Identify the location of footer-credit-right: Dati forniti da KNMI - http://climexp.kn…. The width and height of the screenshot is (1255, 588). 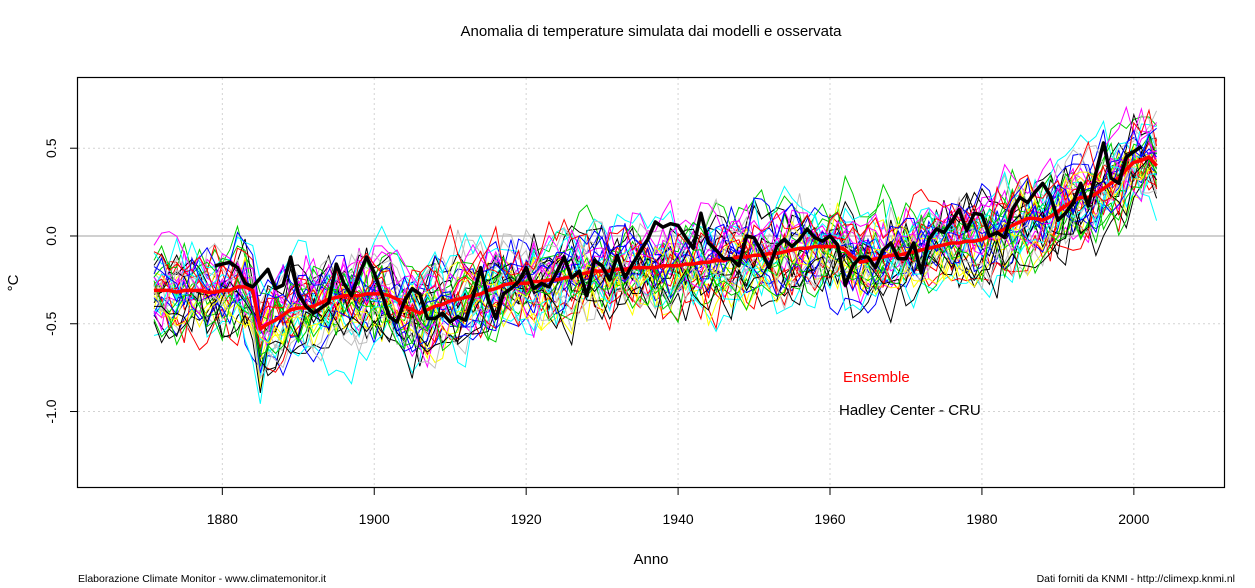
(1135, 579).